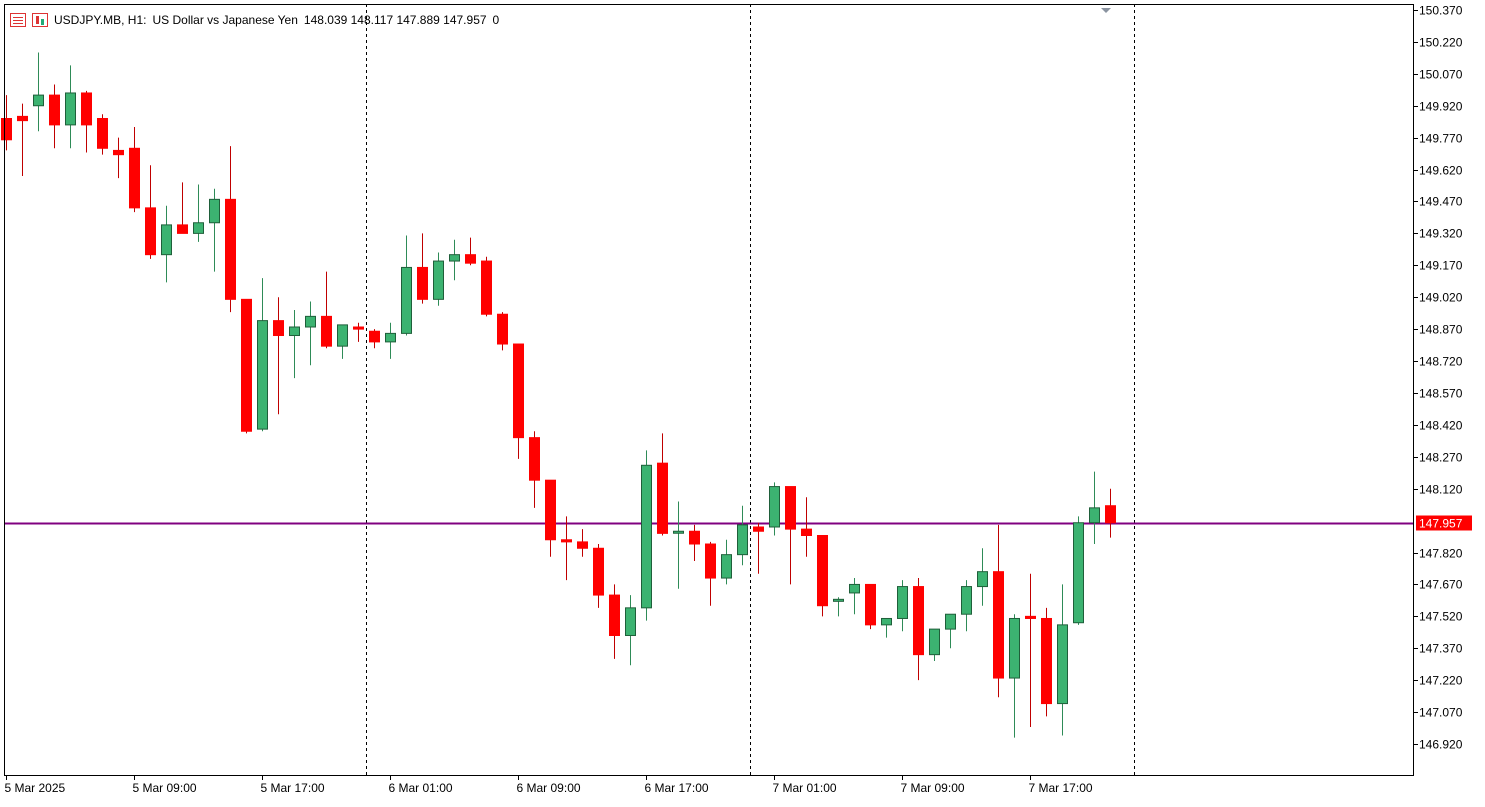 The image size is (1485, 807). Describe the element at coordinates (1441, 554) in the screenshot. I see `y-tick-label: 147.820` at that location.